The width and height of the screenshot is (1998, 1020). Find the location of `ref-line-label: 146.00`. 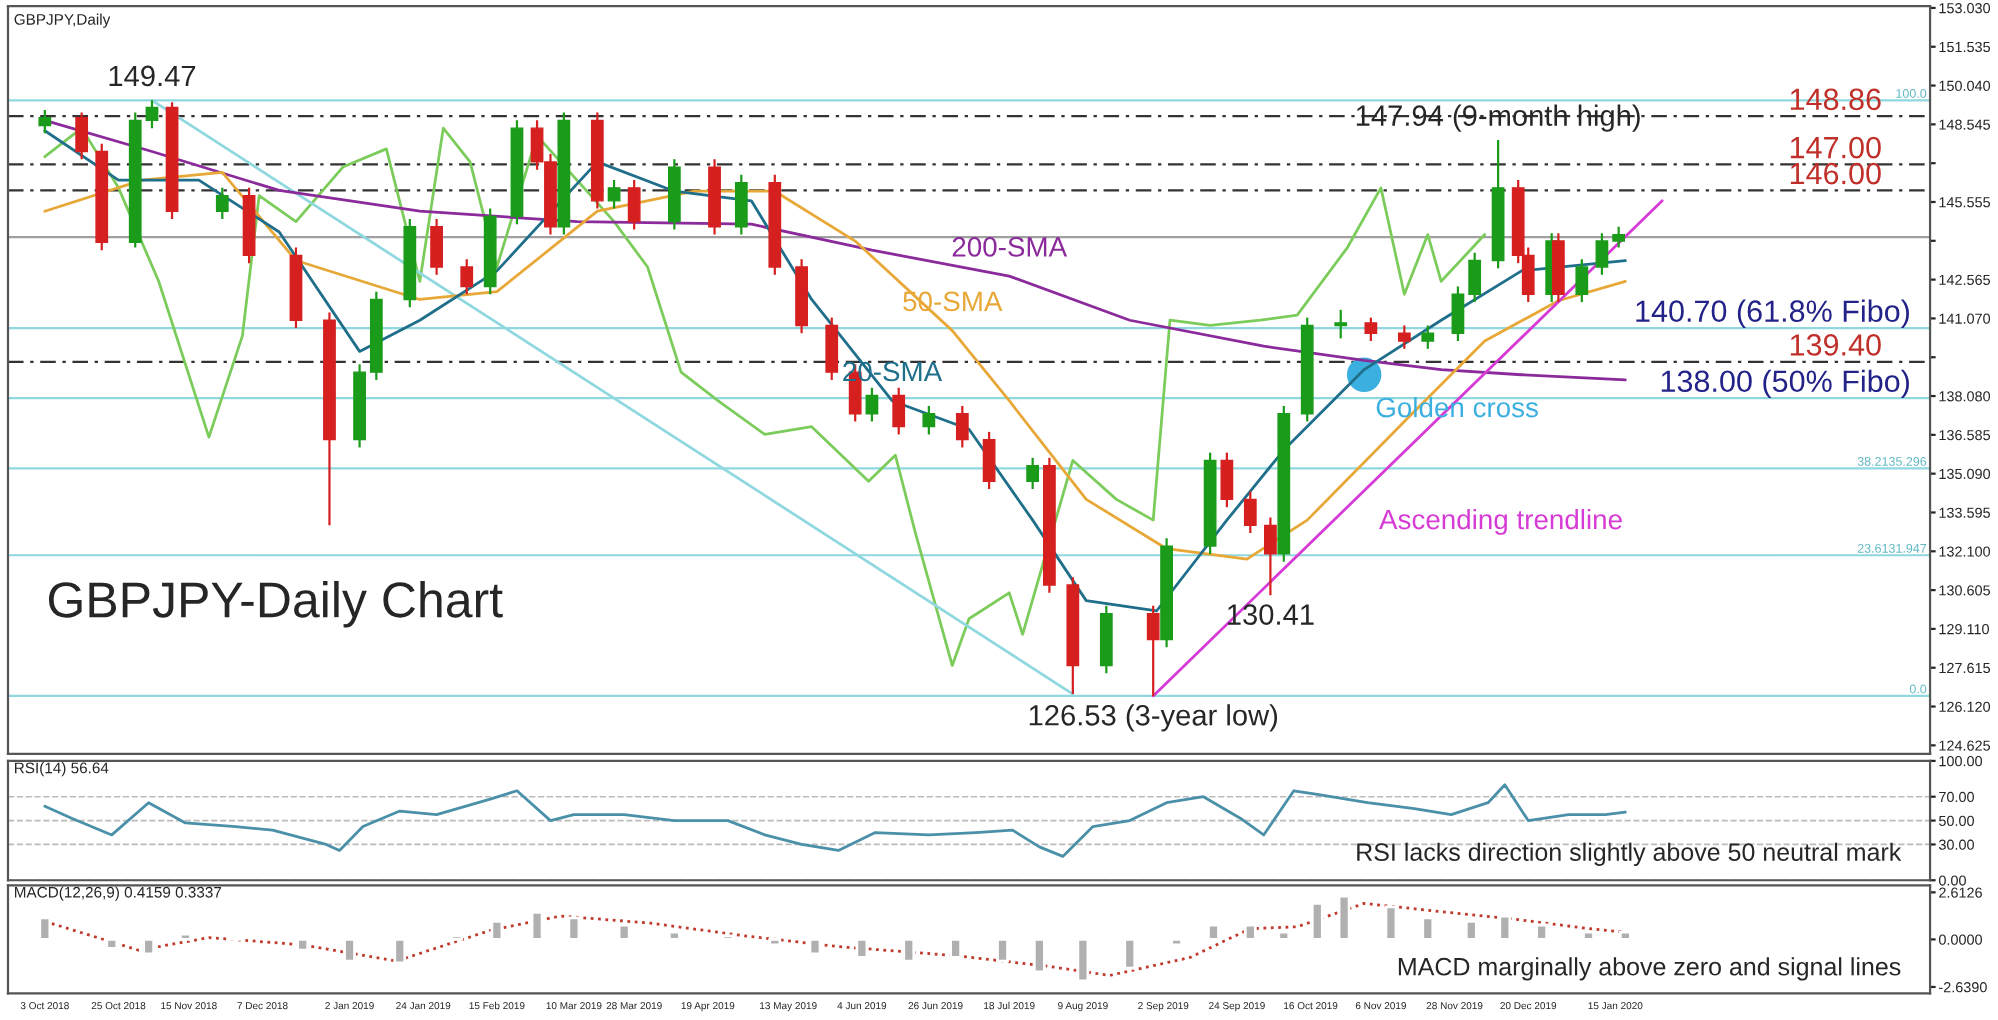

ref-line-label: 146.00 is located at coordinates (1835, 173).